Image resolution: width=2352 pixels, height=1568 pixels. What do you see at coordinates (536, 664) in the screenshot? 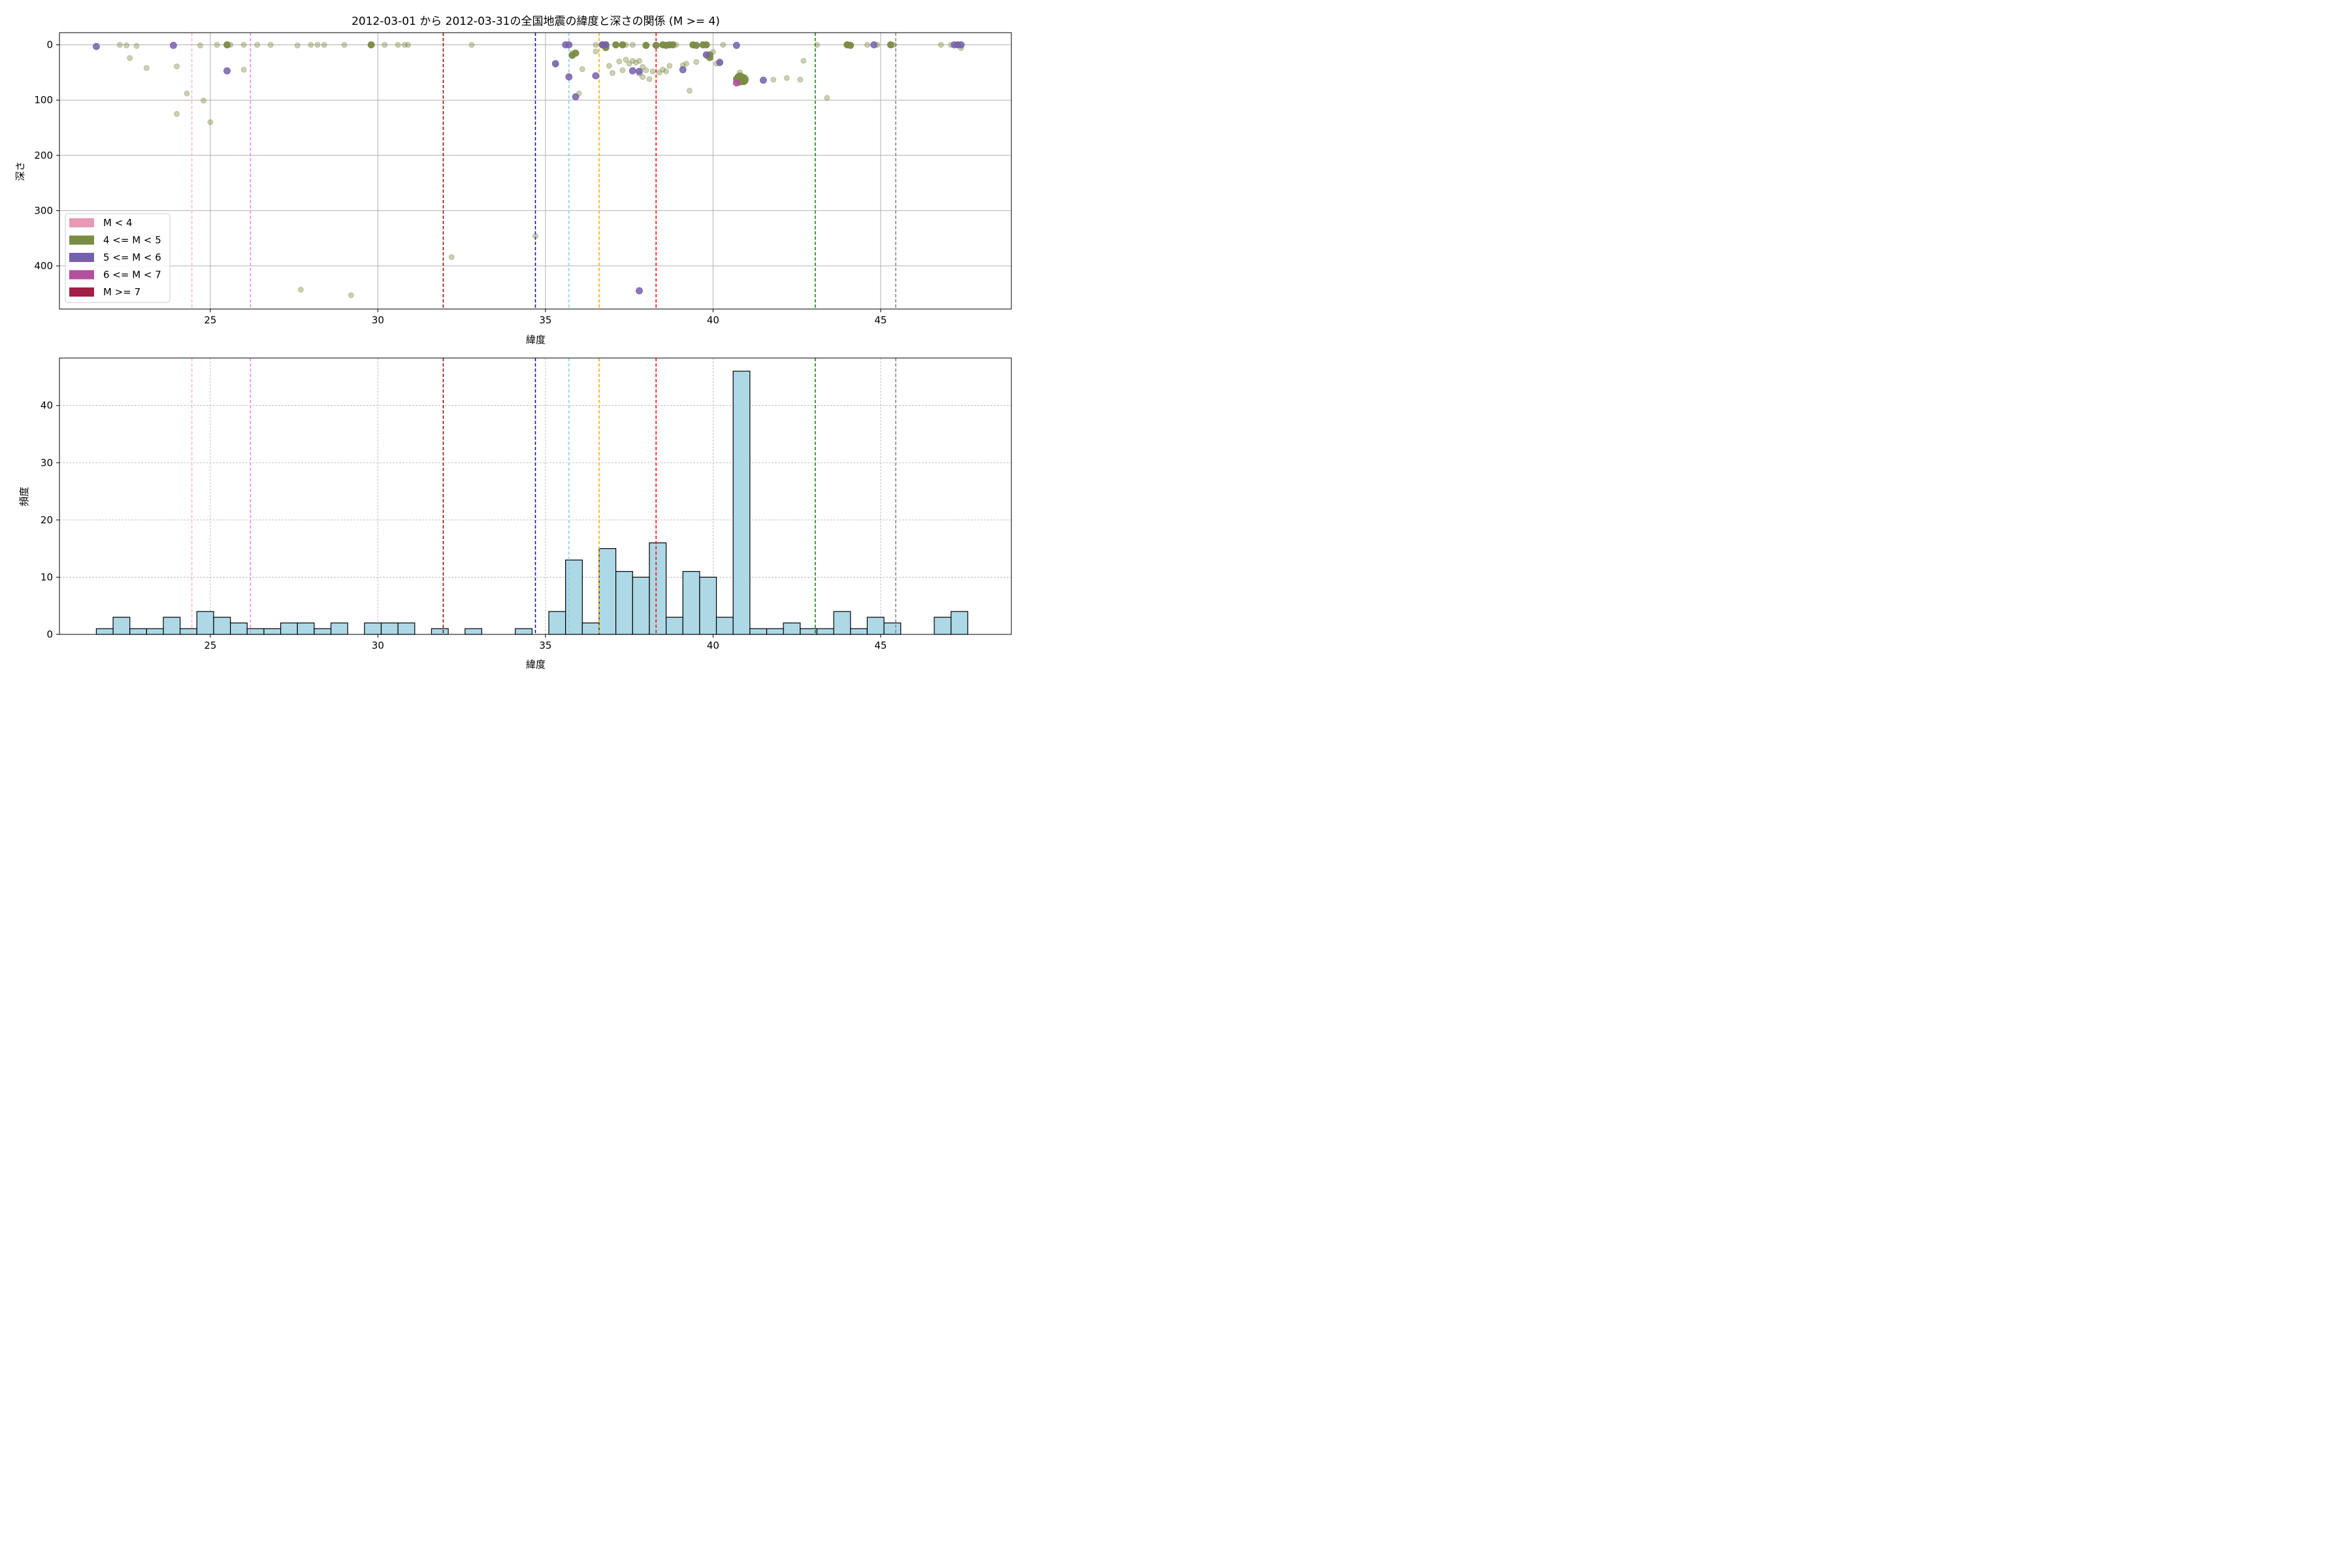
I see `histogram-x-label: 緯度` at bounding box center [536, 664].